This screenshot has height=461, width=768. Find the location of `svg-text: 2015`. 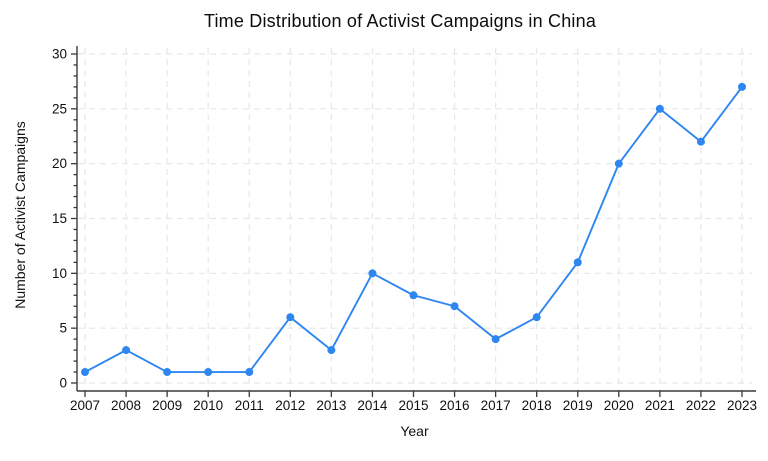

svg-text: 2015 is located at coordinates (413, 405).